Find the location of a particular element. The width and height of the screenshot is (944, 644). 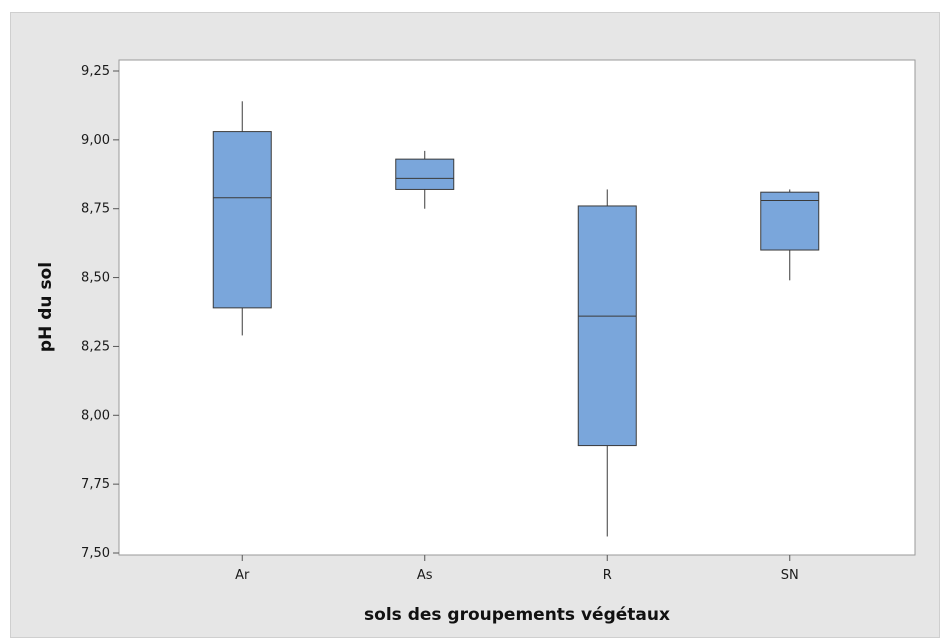

y-tick-label: 9,00 is located at coordinates (95, 140).